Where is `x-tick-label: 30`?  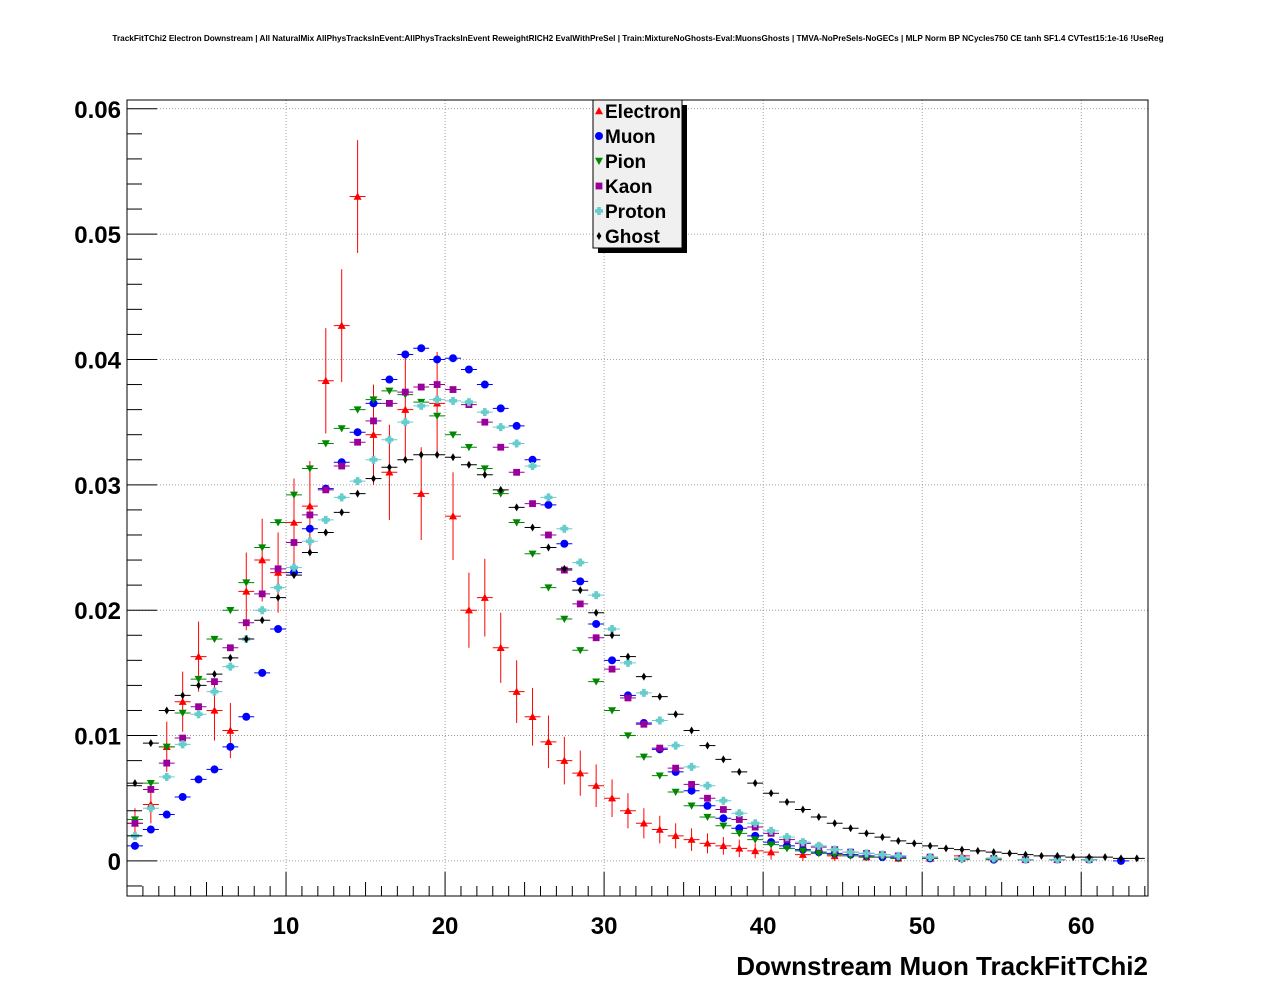
x-tick-label: 30 is located at coordinates (604, 926).